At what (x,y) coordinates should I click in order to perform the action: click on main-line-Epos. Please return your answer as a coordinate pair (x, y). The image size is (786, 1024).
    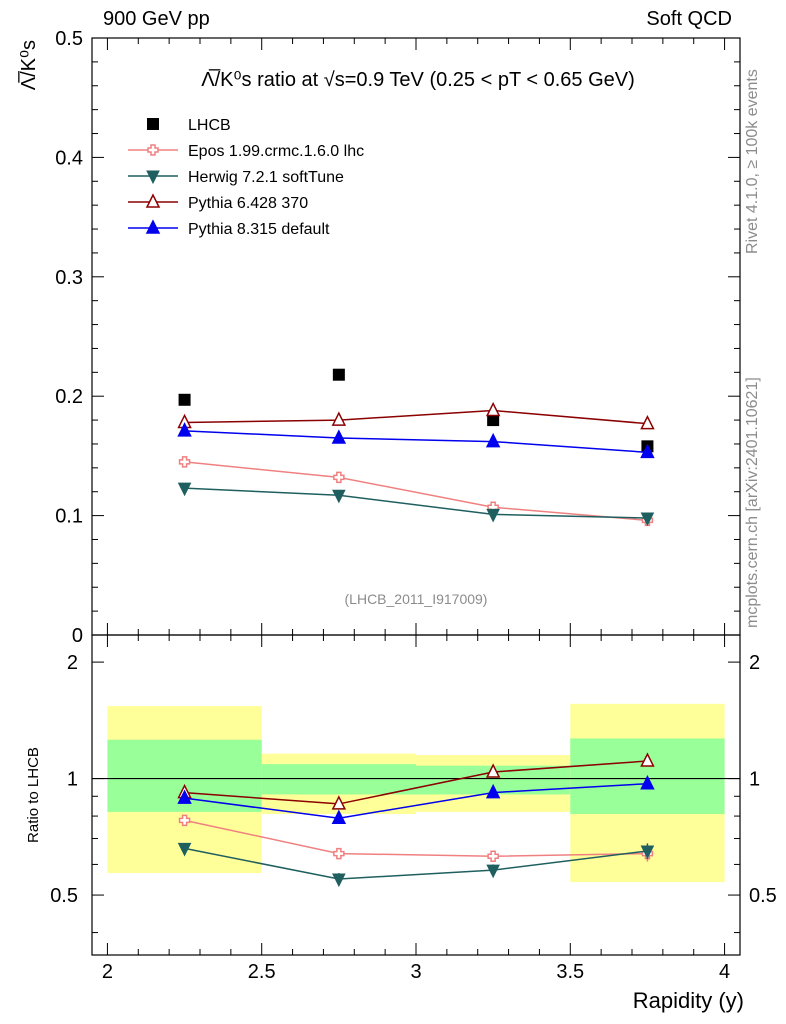
    Looking at the image, I should click on (416, 491).